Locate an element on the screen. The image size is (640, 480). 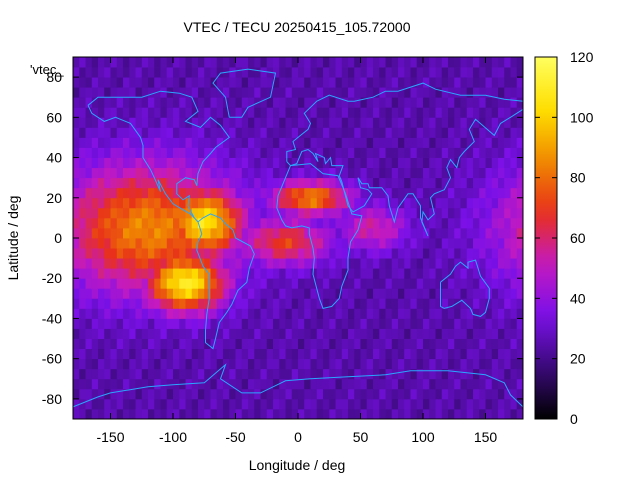
colorbar-tick-label: 100 is located at coordinates (582, 117).